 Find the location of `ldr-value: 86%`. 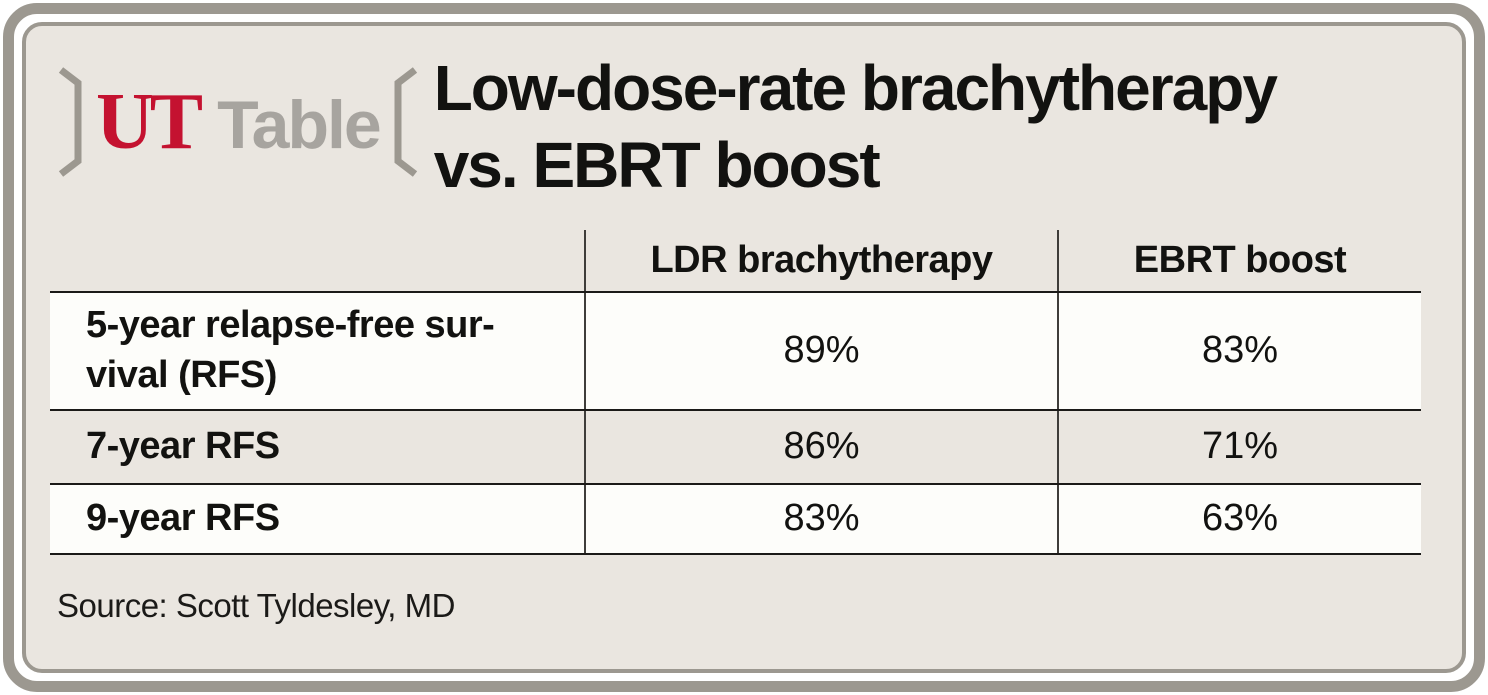

ldr-value: 86% is located at coordinates (822, 447).